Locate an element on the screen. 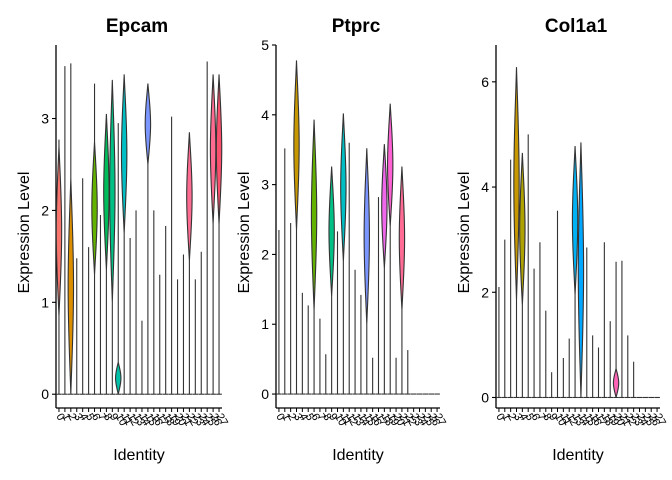 This screenshot has height=480, width=672. y-tick-label: 6 is located at coordinates (485, 82).